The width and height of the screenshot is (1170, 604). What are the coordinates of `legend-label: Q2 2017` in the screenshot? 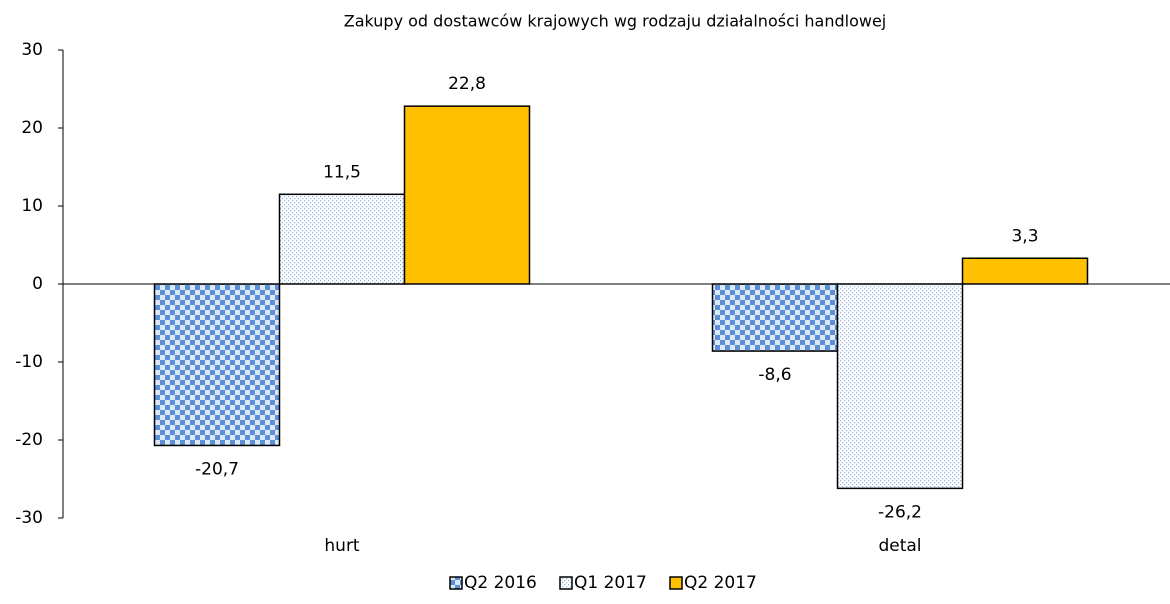 It's located at (720, 583).